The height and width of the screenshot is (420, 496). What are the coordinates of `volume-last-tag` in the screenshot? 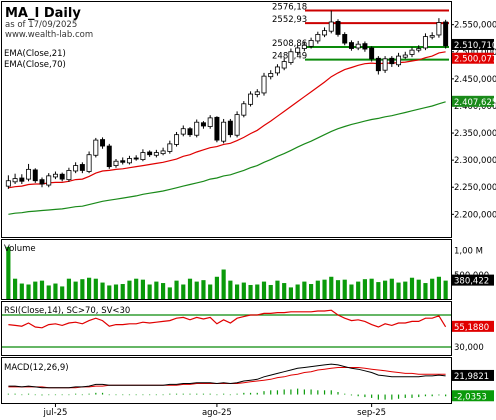 It's located at (473, 280).